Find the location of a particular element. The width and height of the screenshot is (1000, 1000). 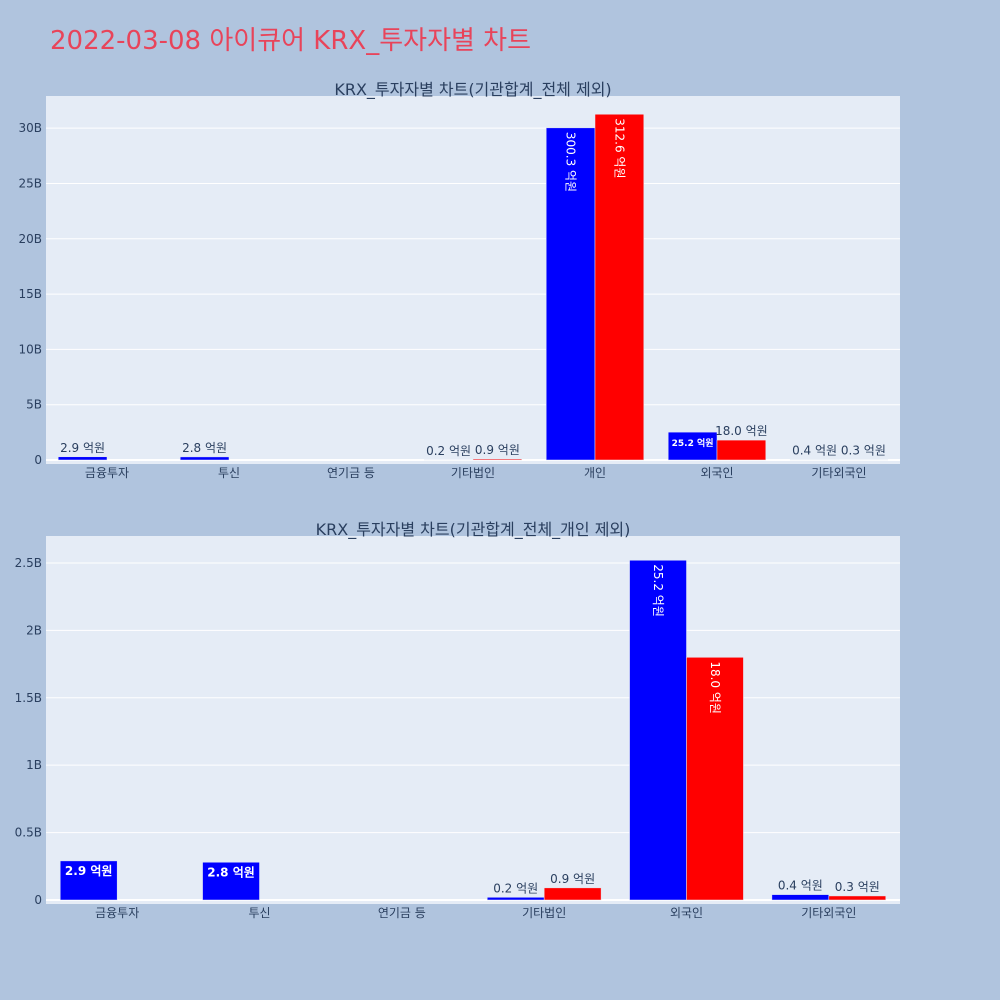

y-tick-label: 1.5B is located at coordinates (28, 698).